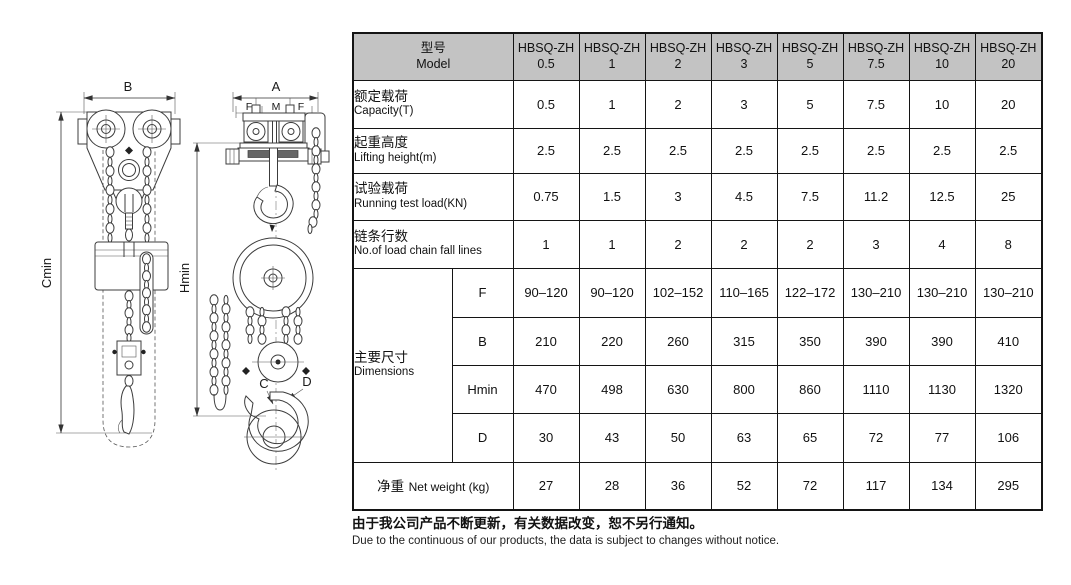  I want to click on model-size: 20, so click(1008, 63).